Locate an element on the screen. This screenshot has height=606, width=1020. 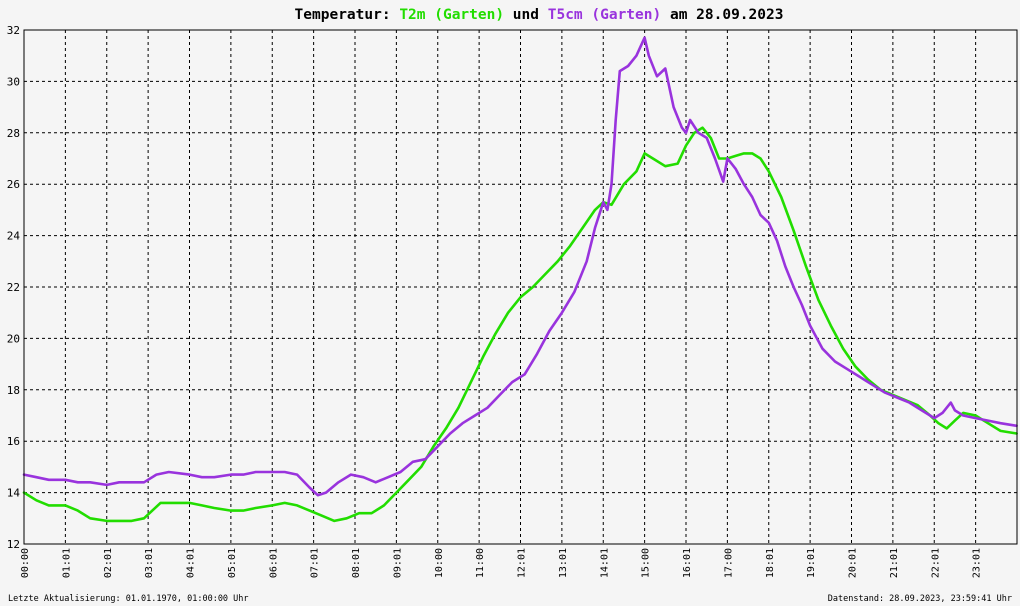
x-tick-label: 22:01 is located at coordinates (935, 563).